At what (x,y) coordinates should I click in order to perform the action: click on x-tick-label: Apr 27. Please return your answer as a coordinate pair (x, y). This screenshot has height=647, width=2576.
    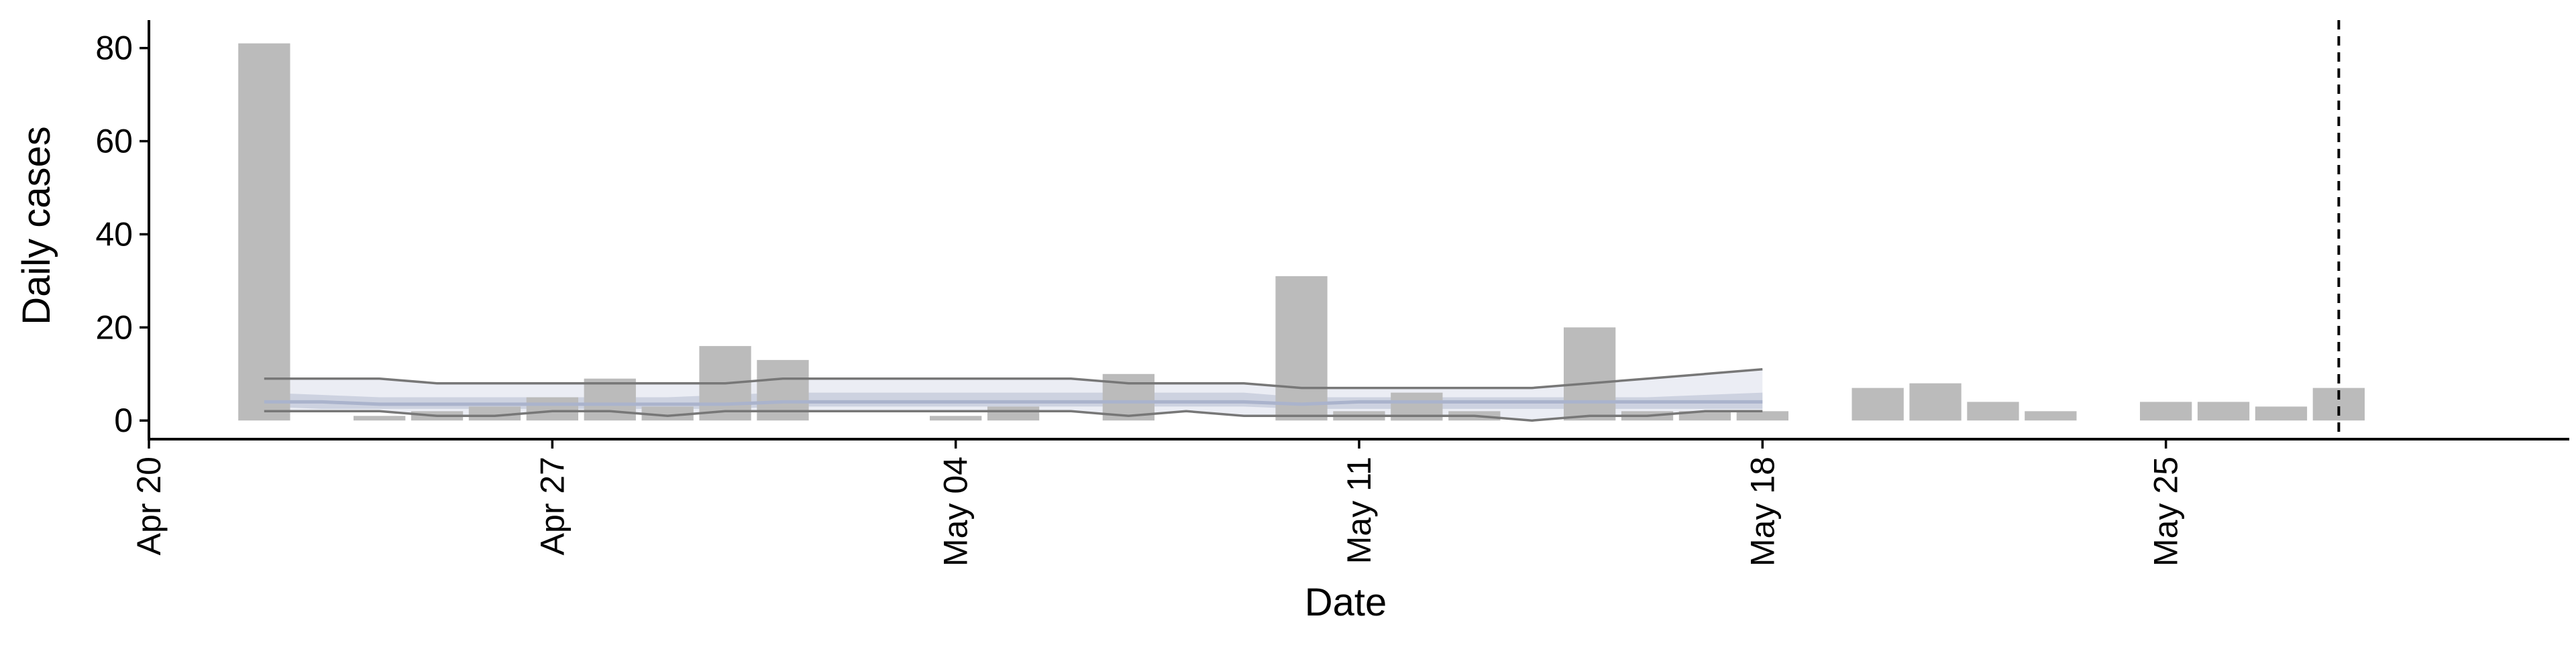
    Looking at the image, I should click on (552, 506).